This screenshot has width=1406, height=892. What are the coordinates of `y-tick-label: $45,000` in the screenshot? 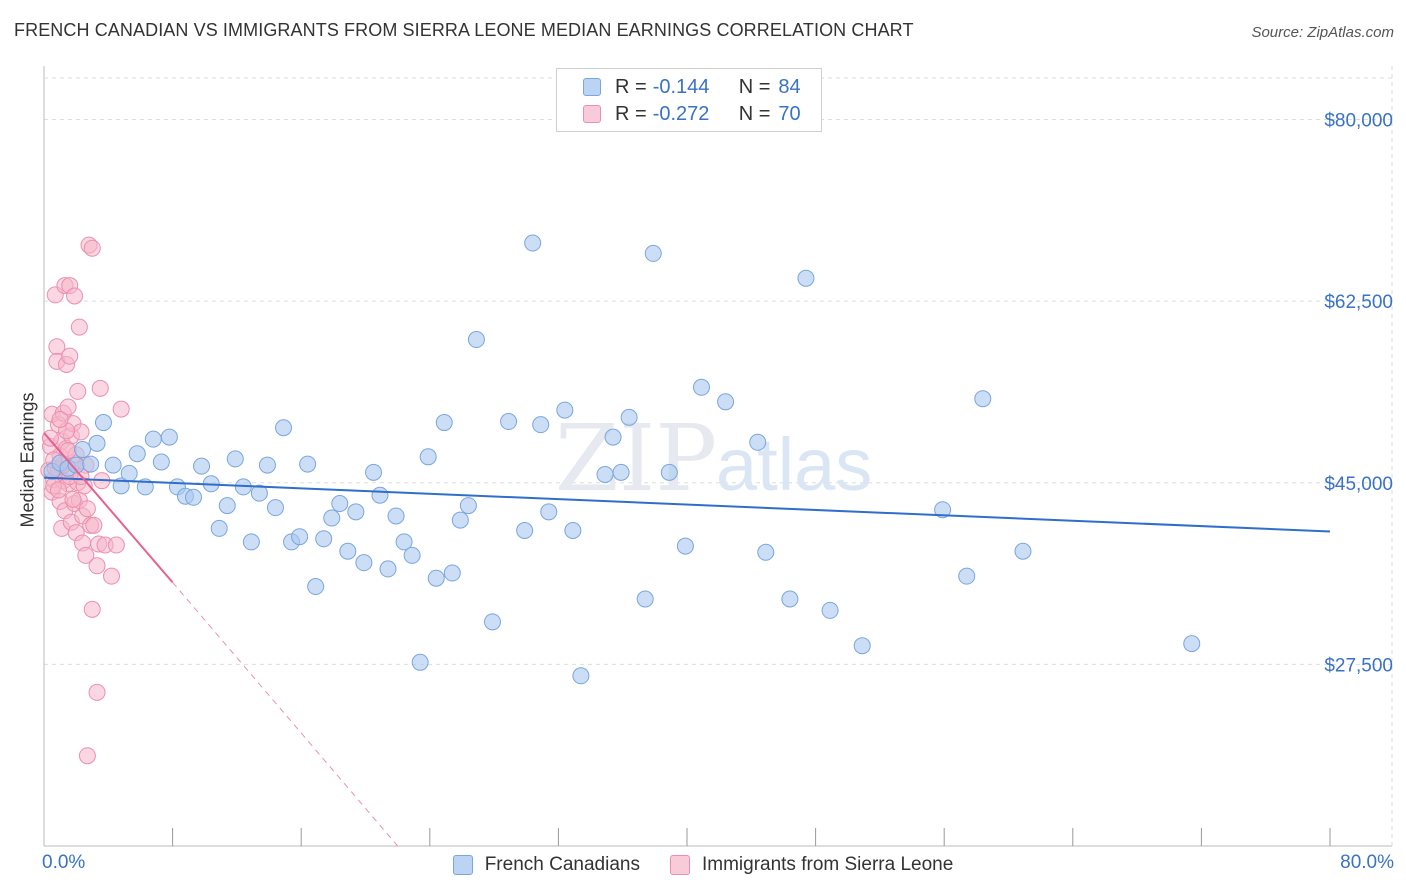 It's located at (1358, 484).